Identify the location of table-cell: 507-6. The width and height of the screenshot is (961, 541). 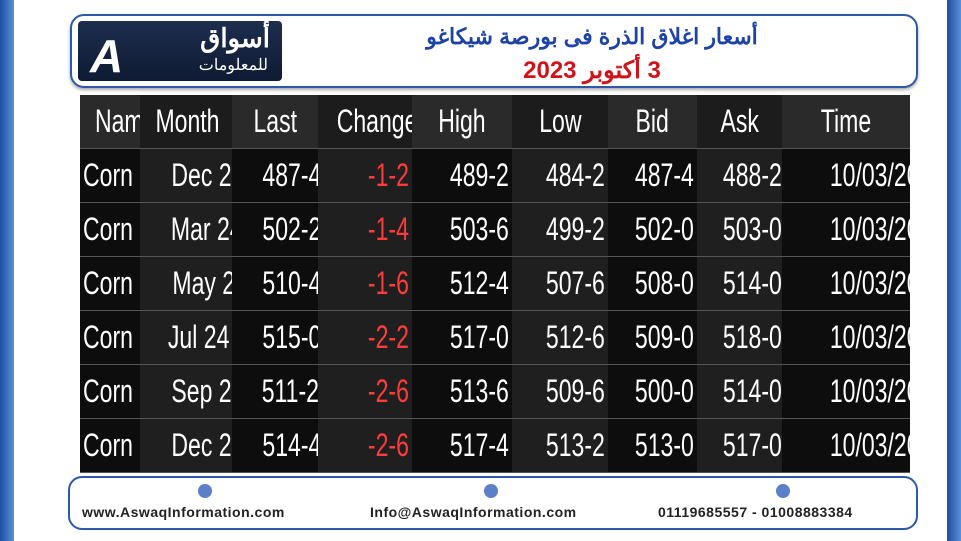
(560, 283).